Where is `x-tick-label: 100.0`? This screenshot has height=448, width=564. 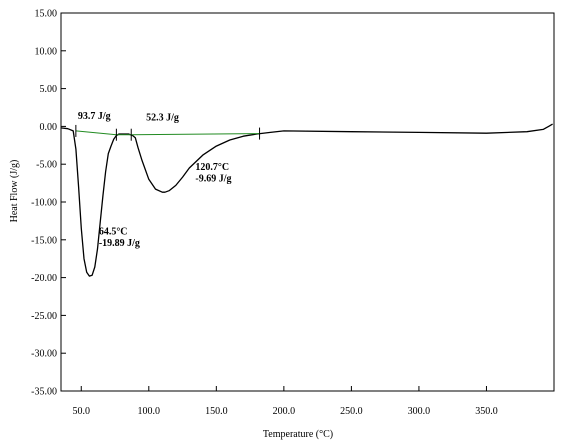 x-tick-label: 100.0 is located at coordinates (149, 411).